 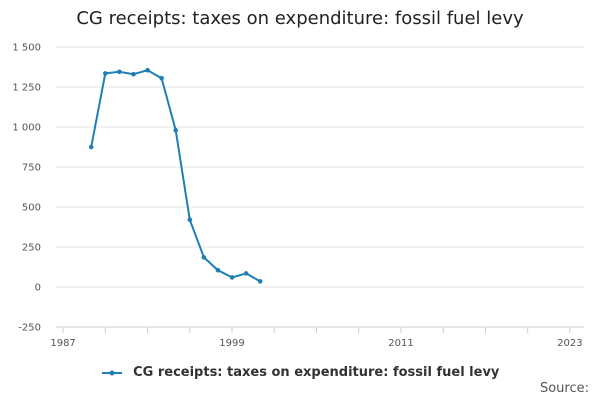 I want to click on x-axis: 1987 1999 2011 2023, so click(x=317, y=337).